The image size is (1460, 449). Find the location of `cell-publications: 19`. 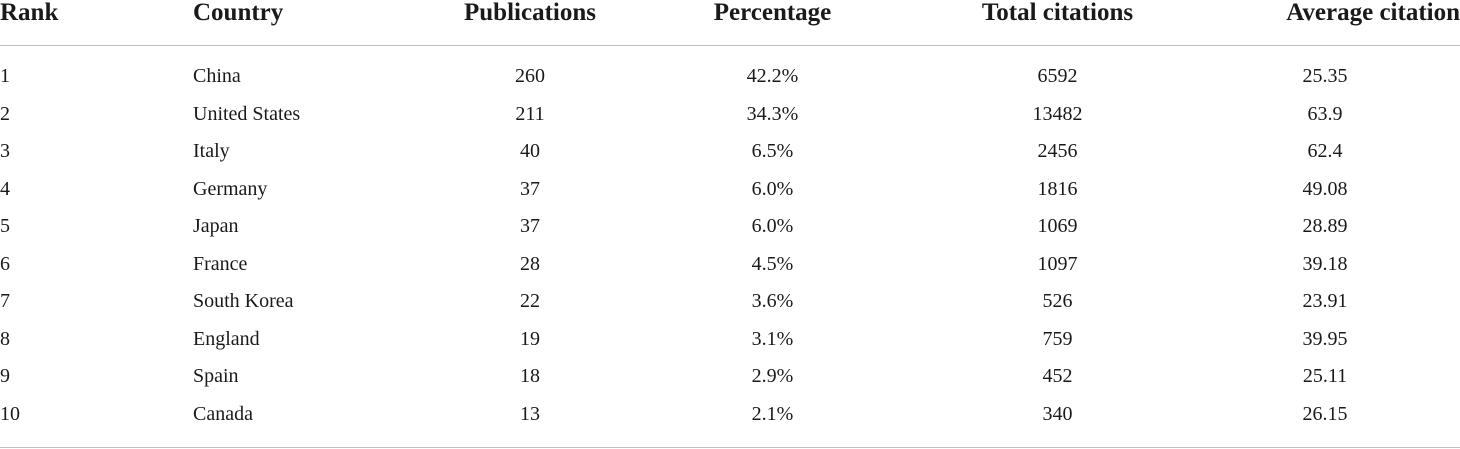

cell-publications: 19 is located at coordinates (530, 338).